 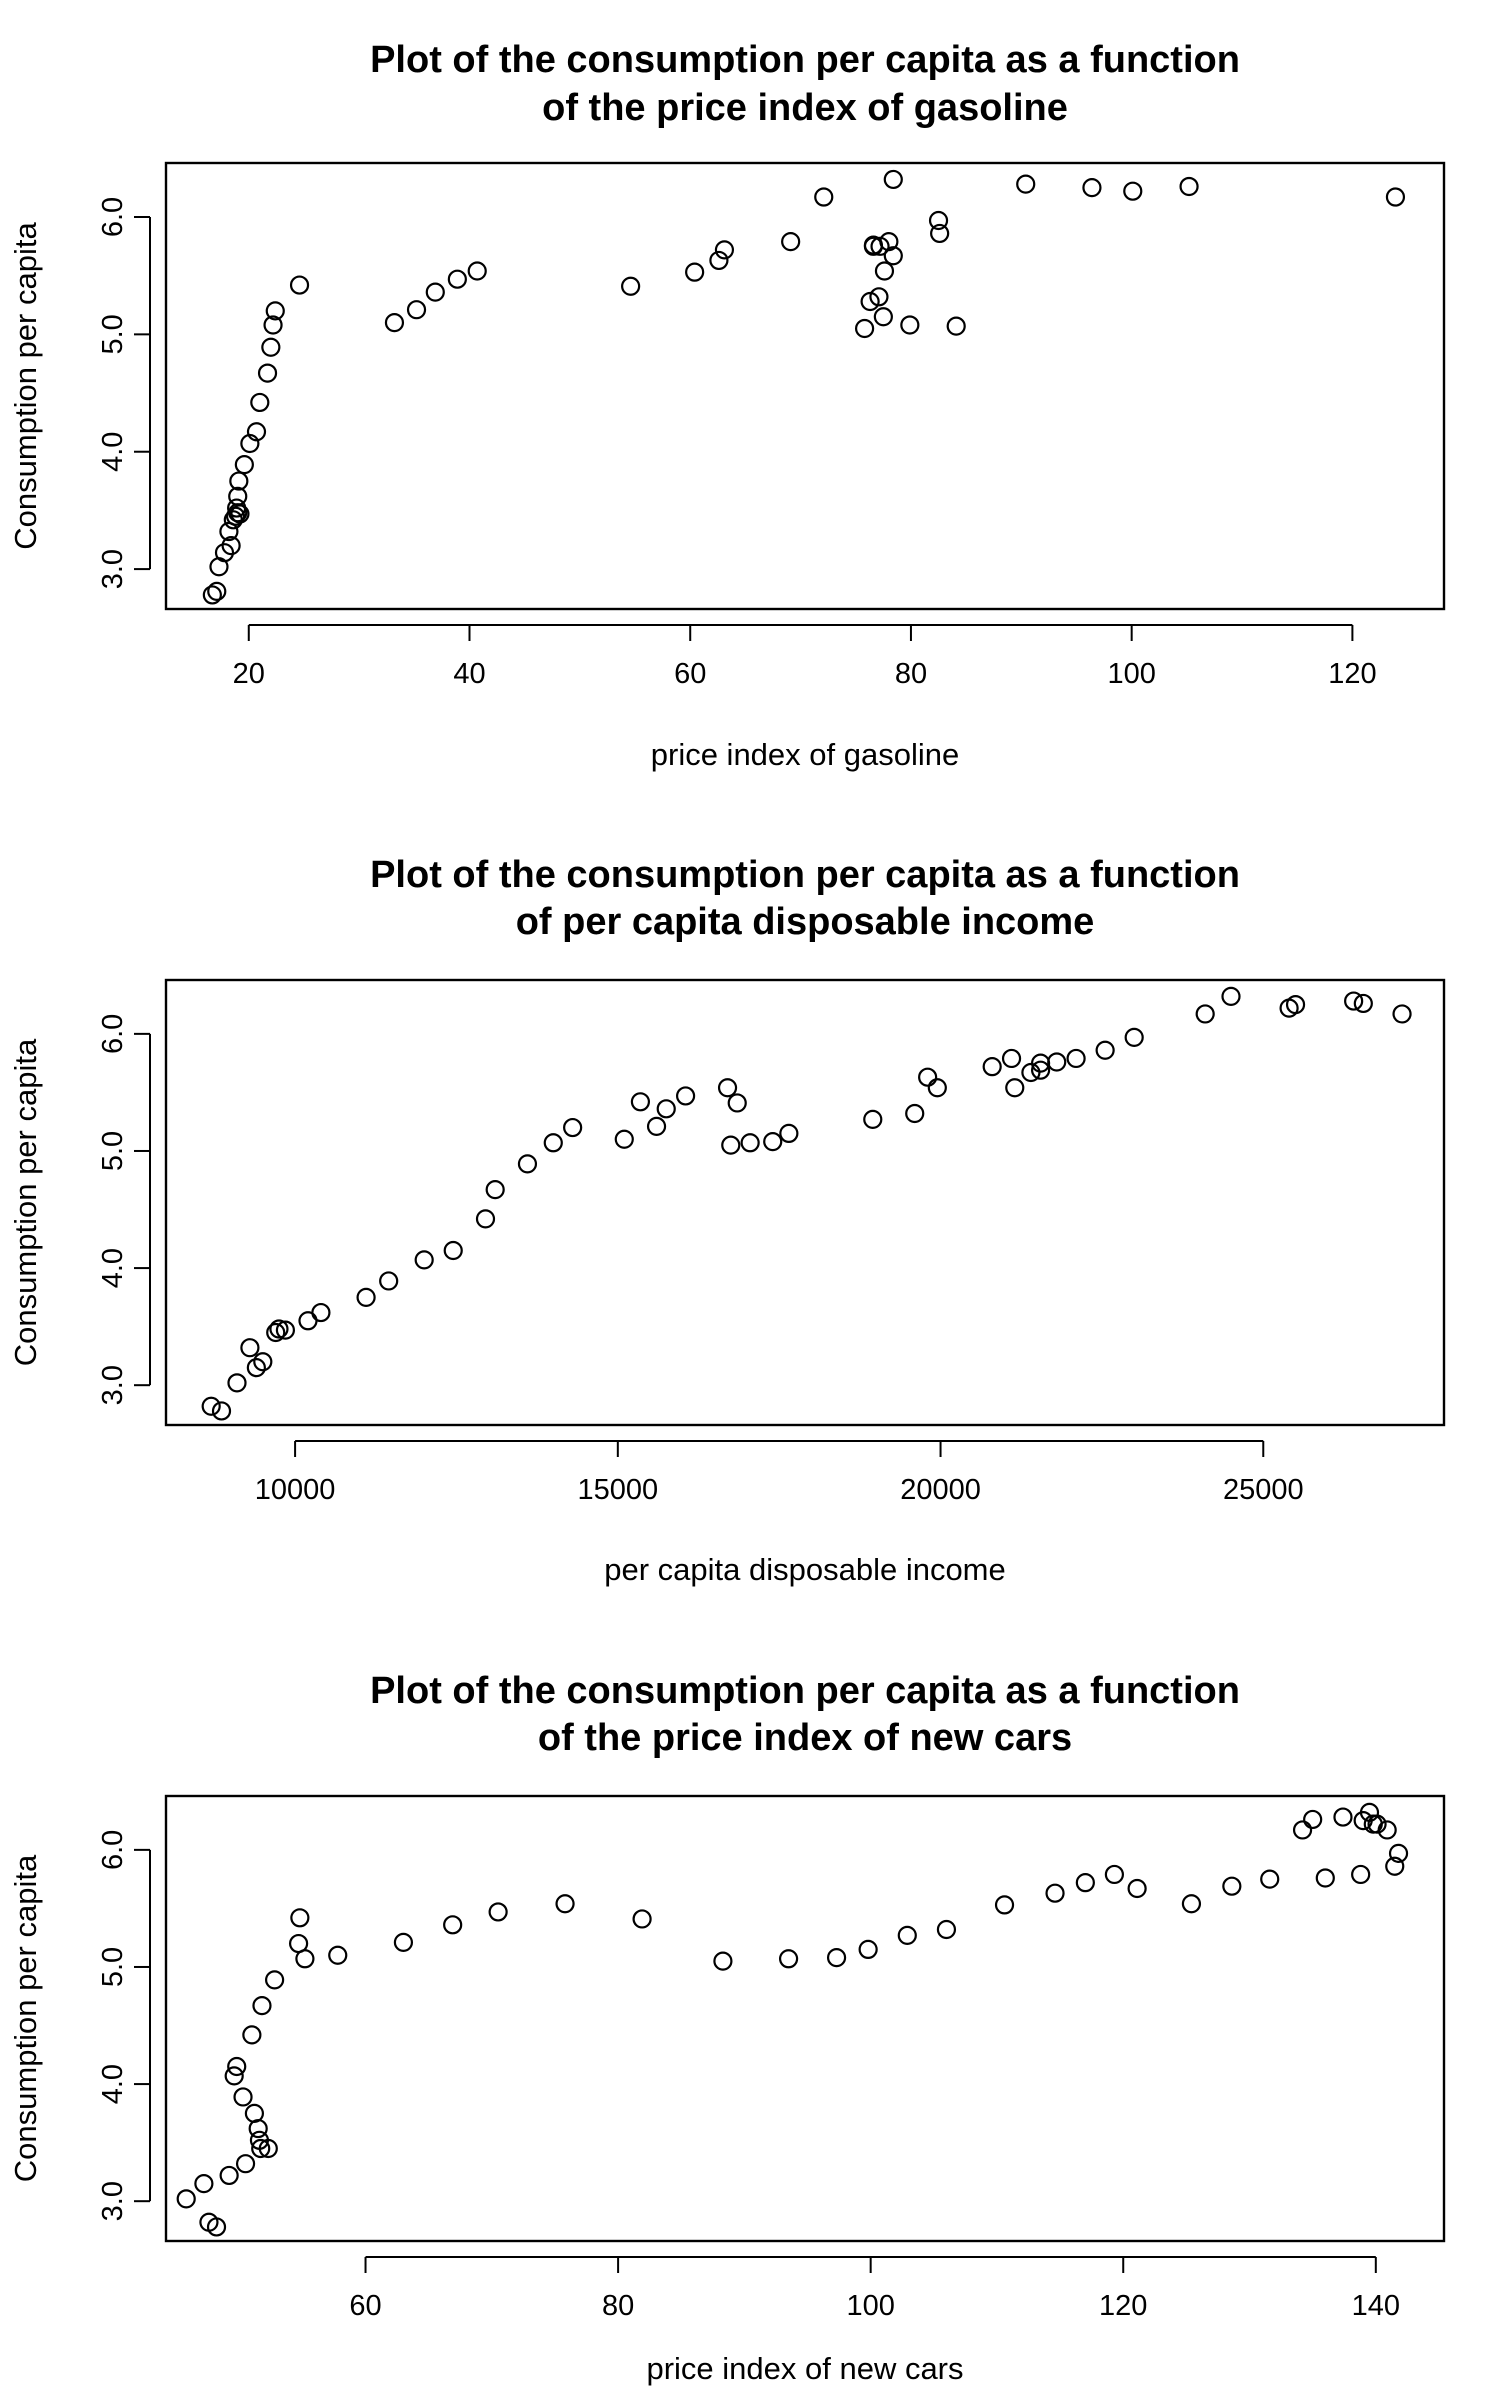 What do you see at coordinates (690, 674) in the screenshot?
I see `x-tick-label: 60` at bounding box center [690, 674].